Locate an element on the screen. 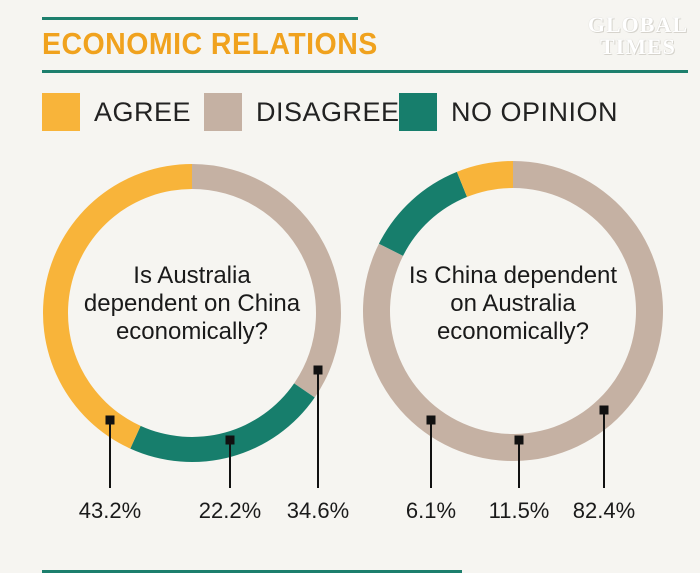 This screenshot has width=700, height=573. legend-swatch-no-opinion is located at coordinates (418, 112).